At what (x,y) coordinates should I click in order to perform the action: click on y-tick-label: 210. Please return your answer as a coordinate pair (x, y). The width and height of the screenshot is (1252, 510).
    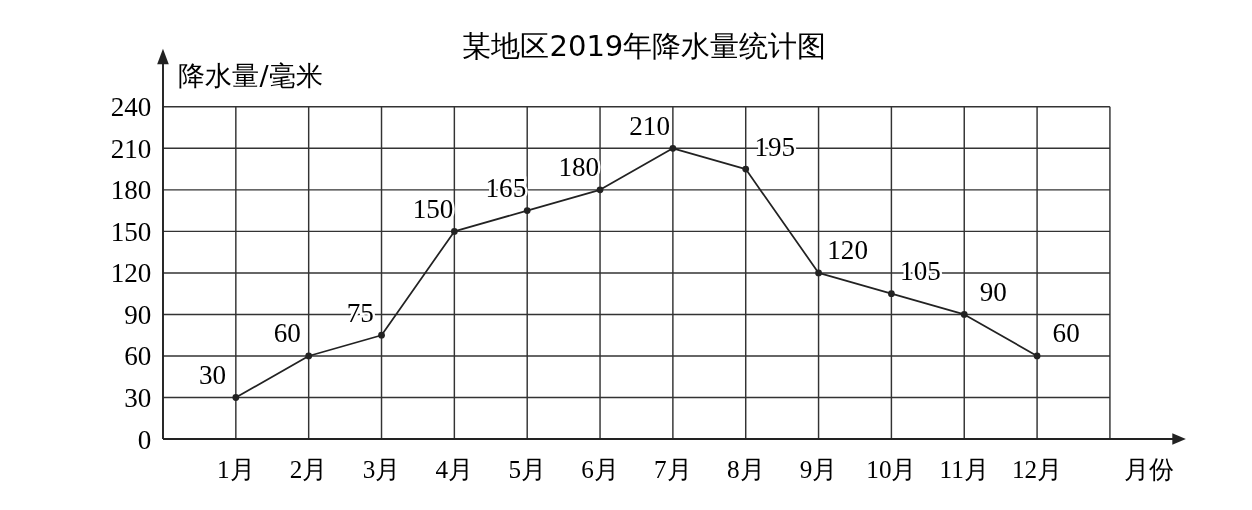
    Looking at the image, I should click on (131, 148).